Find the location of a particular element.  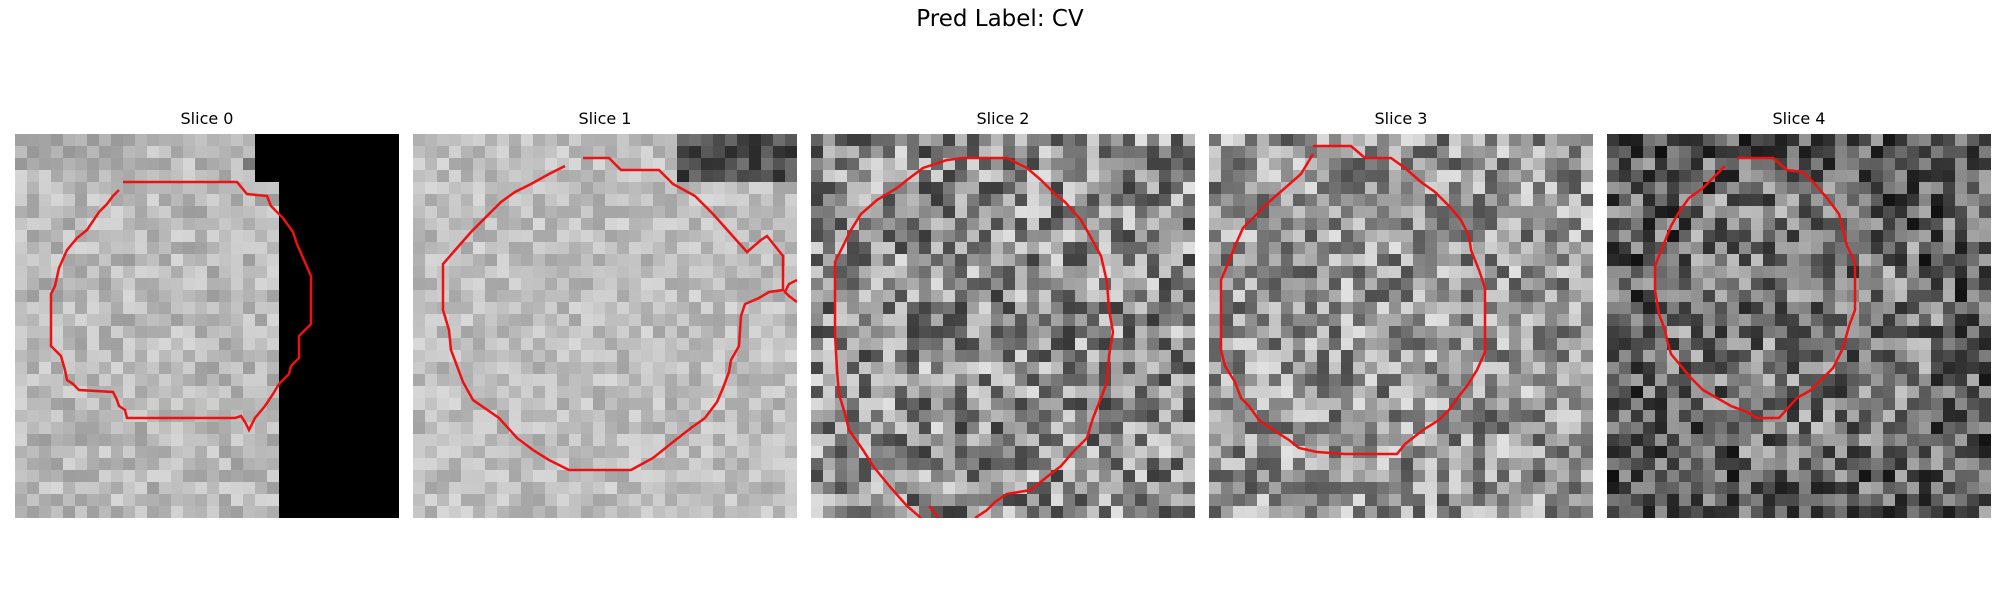

slice-panel-0: Slice 0 is located at coordinates (207, 313).